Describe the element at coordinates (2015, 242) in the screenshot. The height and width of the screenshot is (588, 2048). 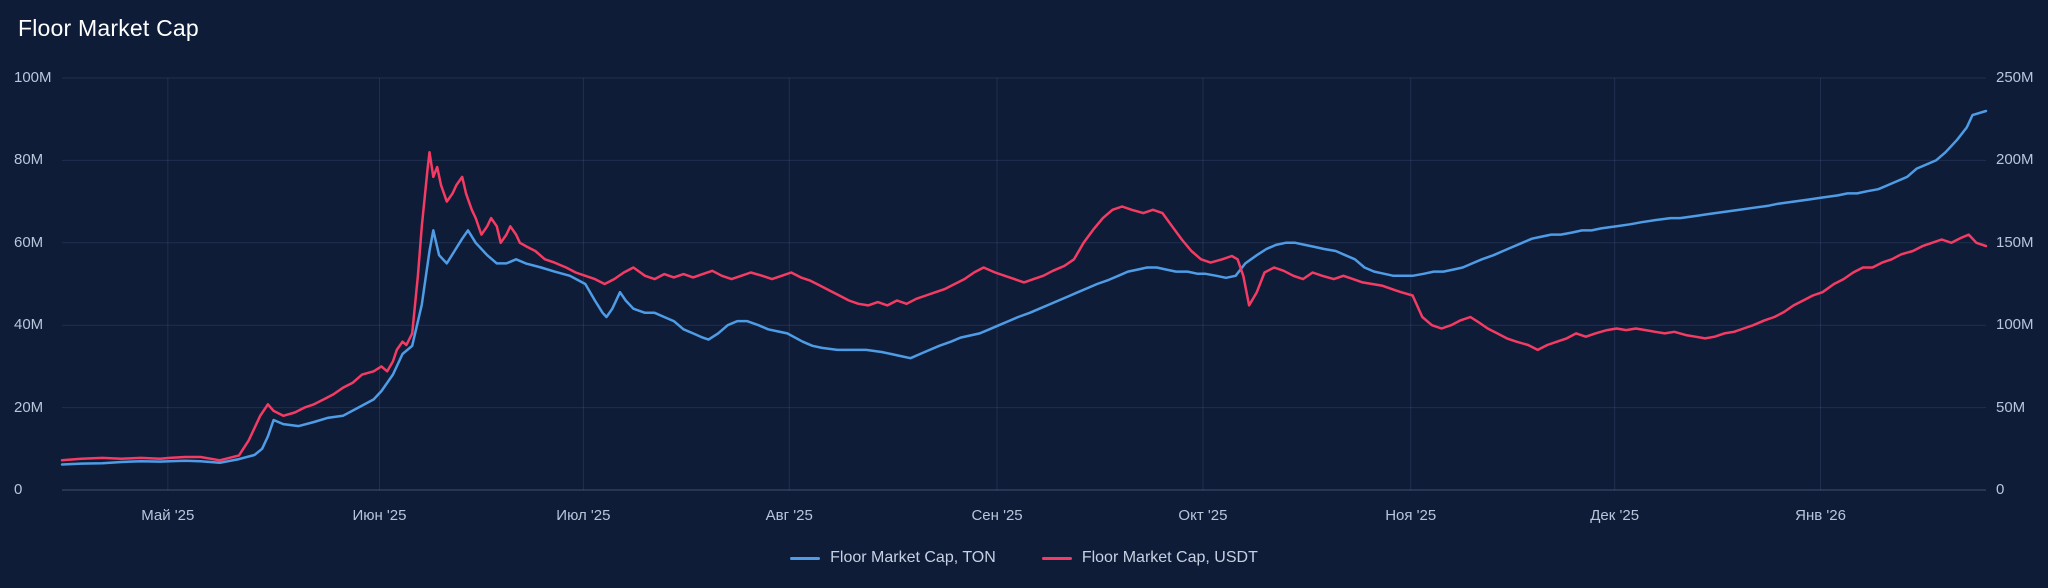
I see `y-right-tick-label: 150M` at that location.